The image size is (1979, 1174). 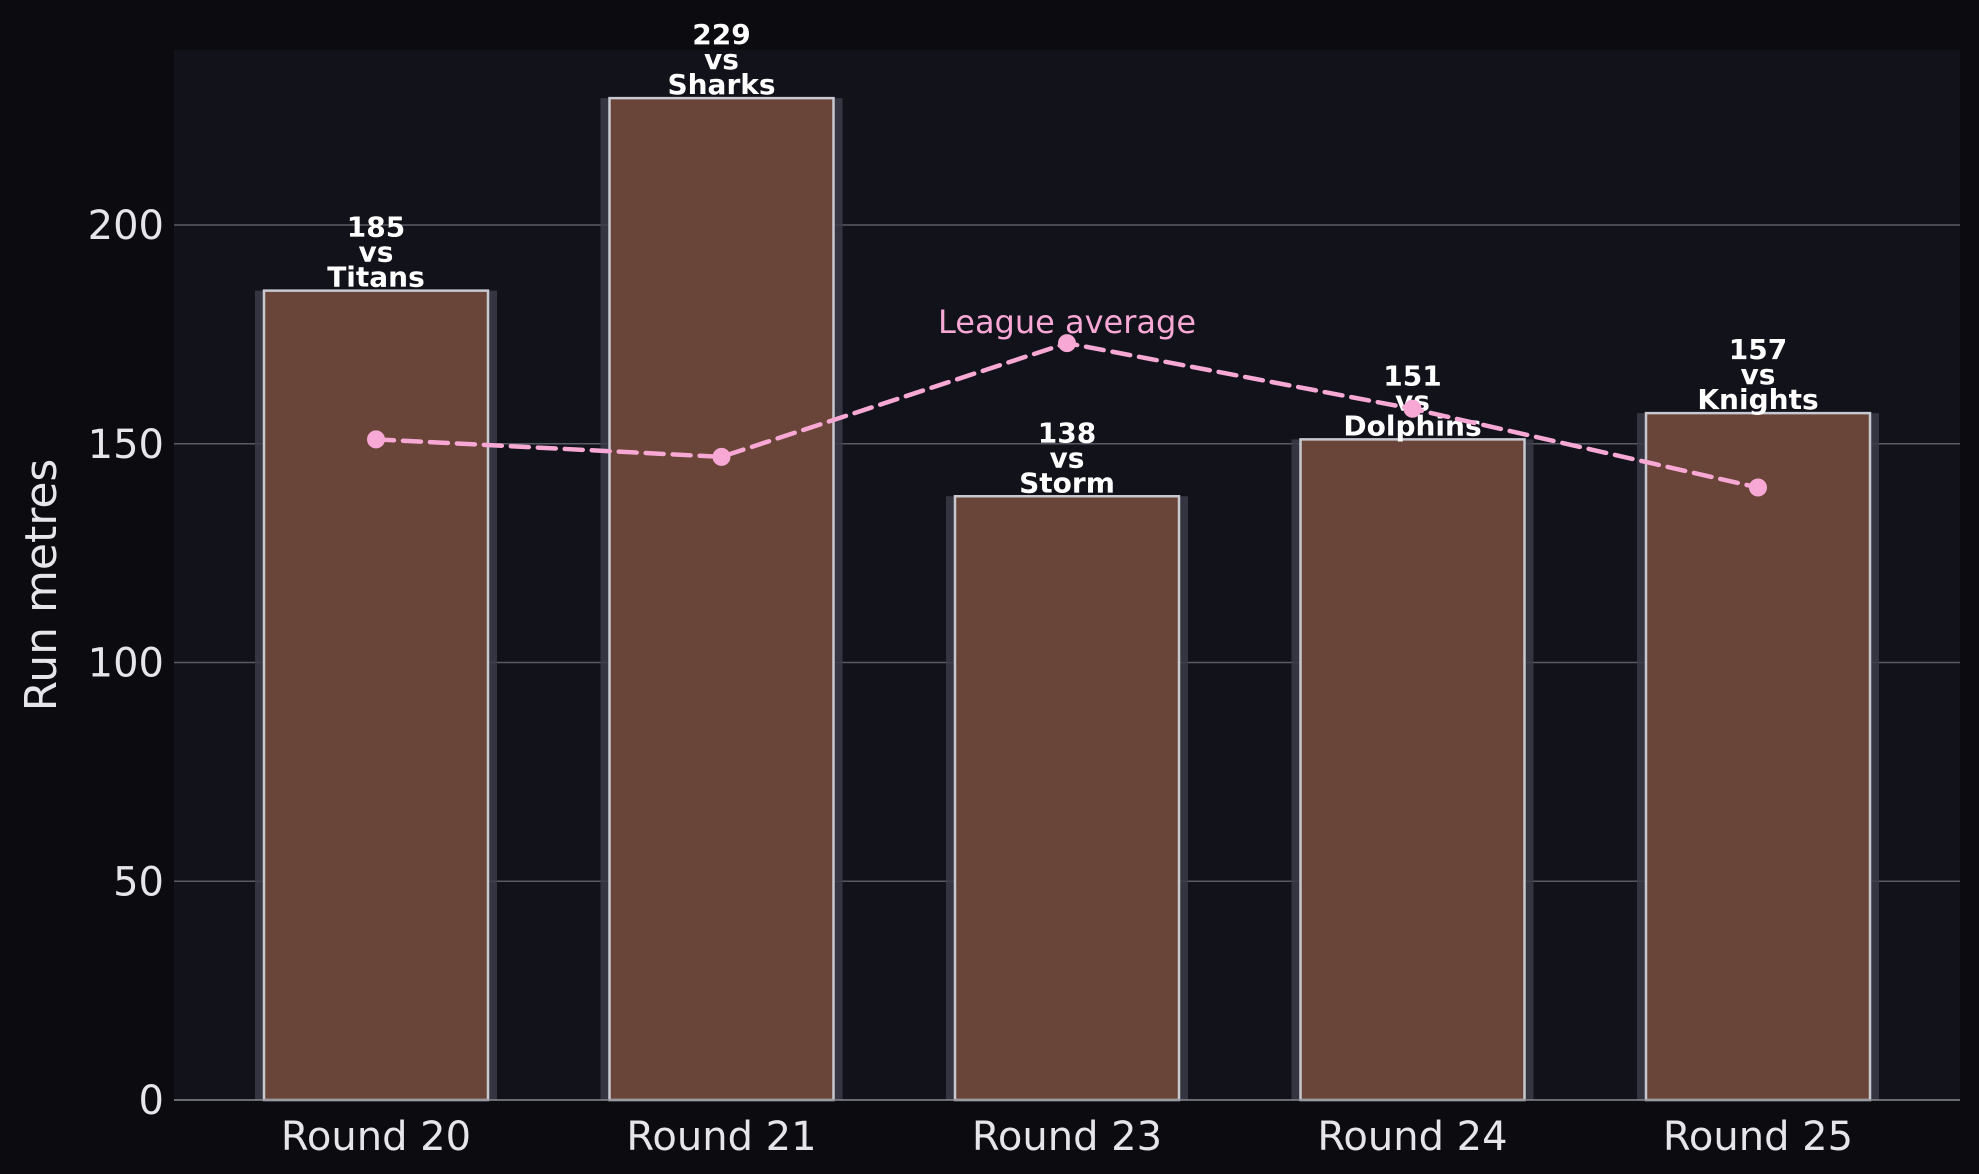 I want to click on bar-label-3-line-3: Storm, so click(x=1067, y=482).